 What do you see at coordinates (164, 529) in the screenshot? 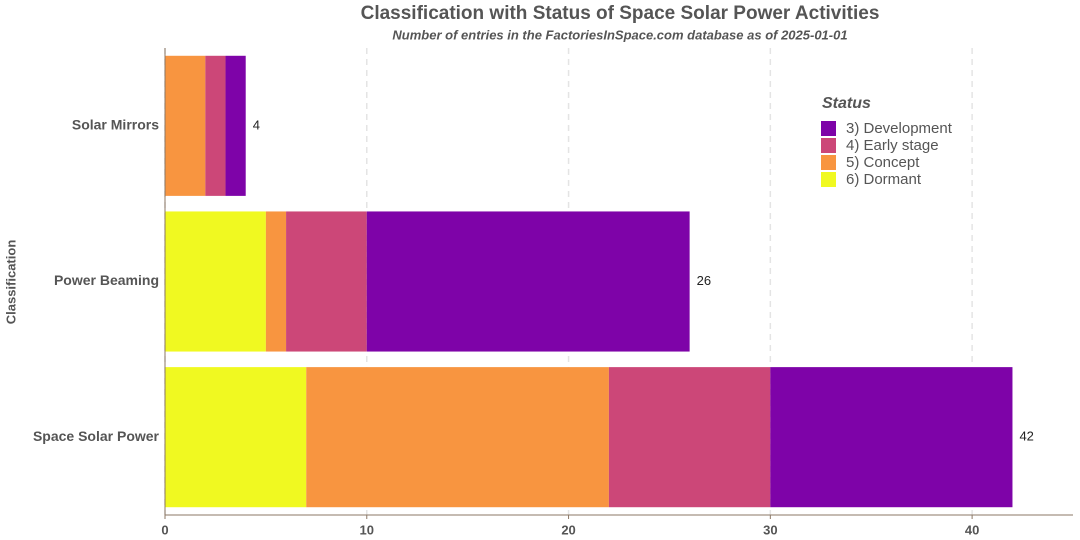
I see `x-tick-label: 0` at bounding box center [164, 529].